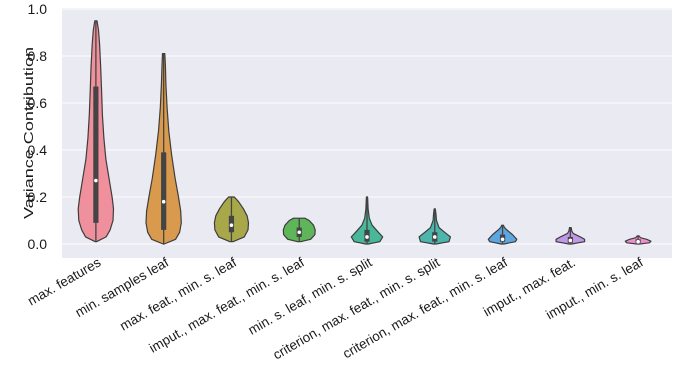  Describe the element at coordinates (38, 56) in the screenshot. I see `y-tick-label: 0.8` at that location.